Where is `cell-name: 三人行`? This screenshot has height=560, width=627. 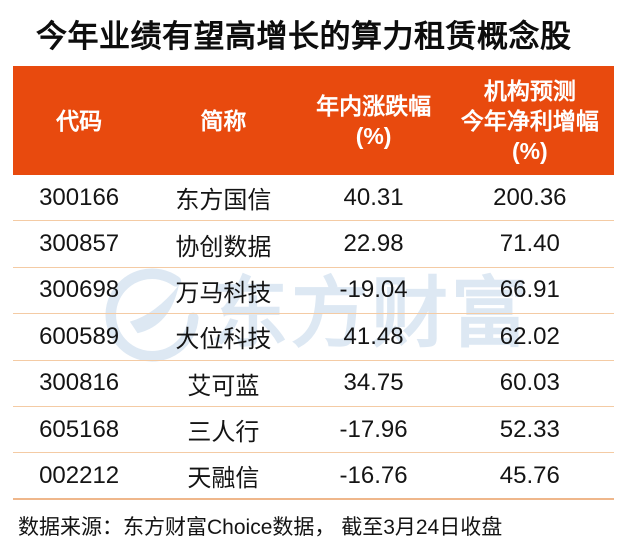
cell-name: 三人行 is located at coordinates (223, 433).